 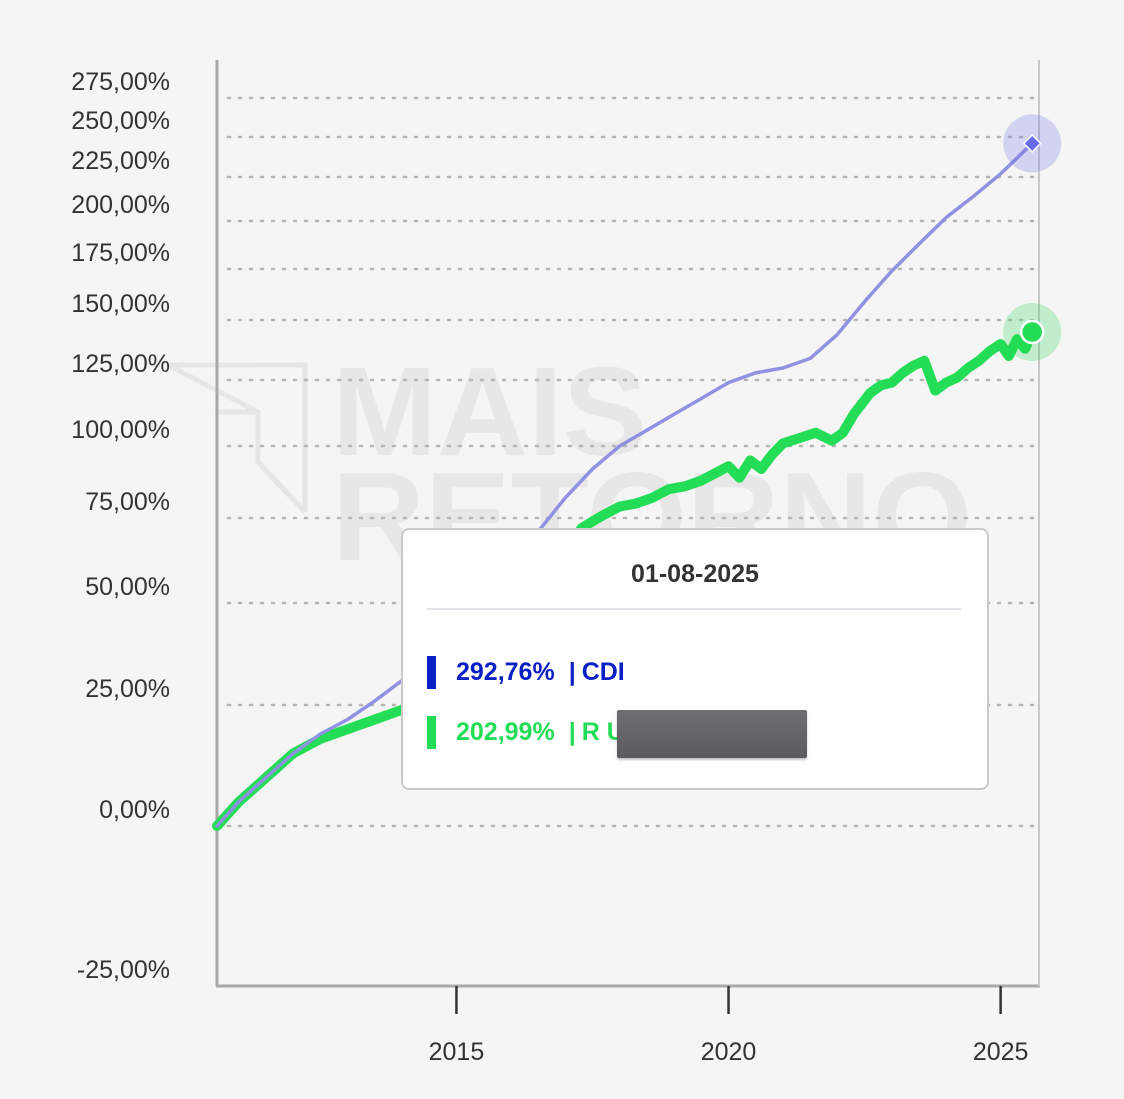 I want to click on marker-diamond, so click(x=1032, y=143).